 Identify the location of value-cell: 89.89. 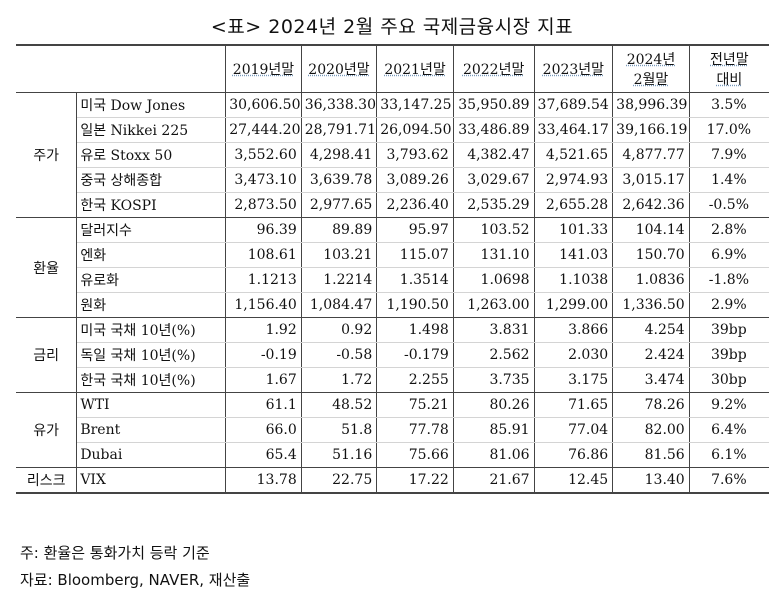
(339, 230).